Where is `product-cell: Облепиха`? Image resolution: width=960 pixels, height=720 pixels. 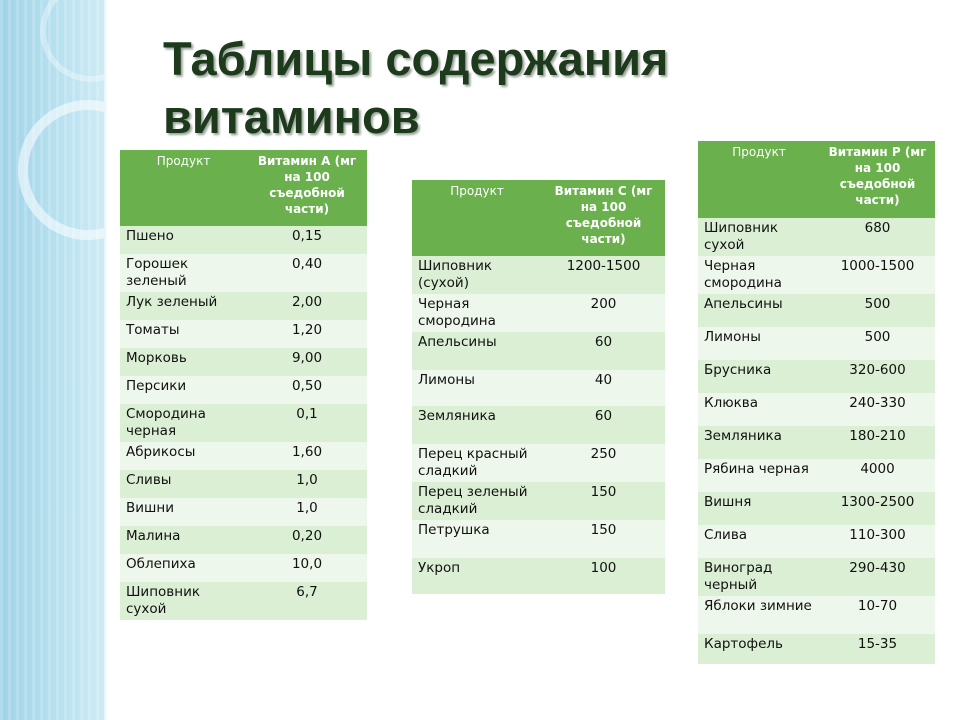
product-cell: Облепиха is located at coordinates (183, 568).